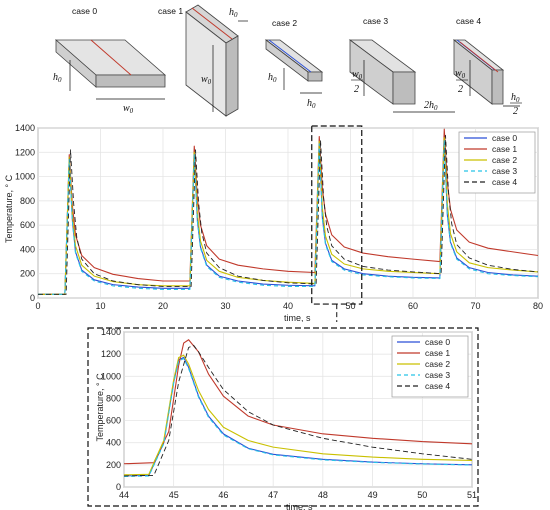 The image size is (550, 510). I want to click on zoom-legend-label: case 0, so click(437, 342).